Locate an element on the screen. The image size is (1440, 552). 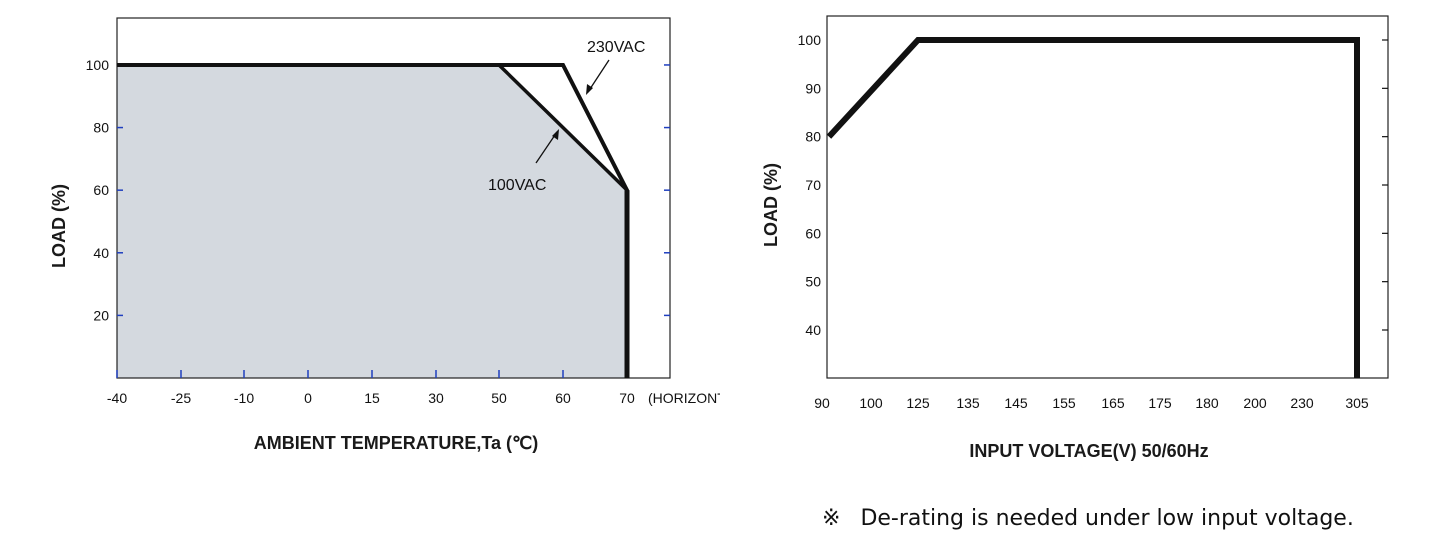
x-tick-label: 180 is located at coordinates (1207, 403).